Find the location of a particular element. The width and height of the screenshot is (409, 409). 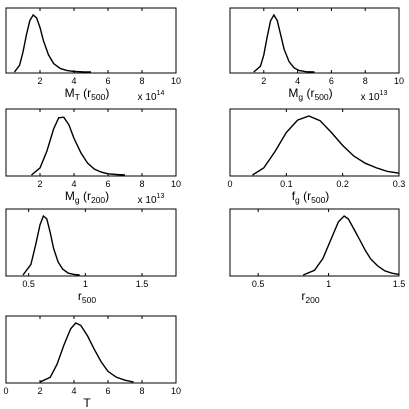

x-axis-label: MT (r500) is located at coordinates (87, 94).